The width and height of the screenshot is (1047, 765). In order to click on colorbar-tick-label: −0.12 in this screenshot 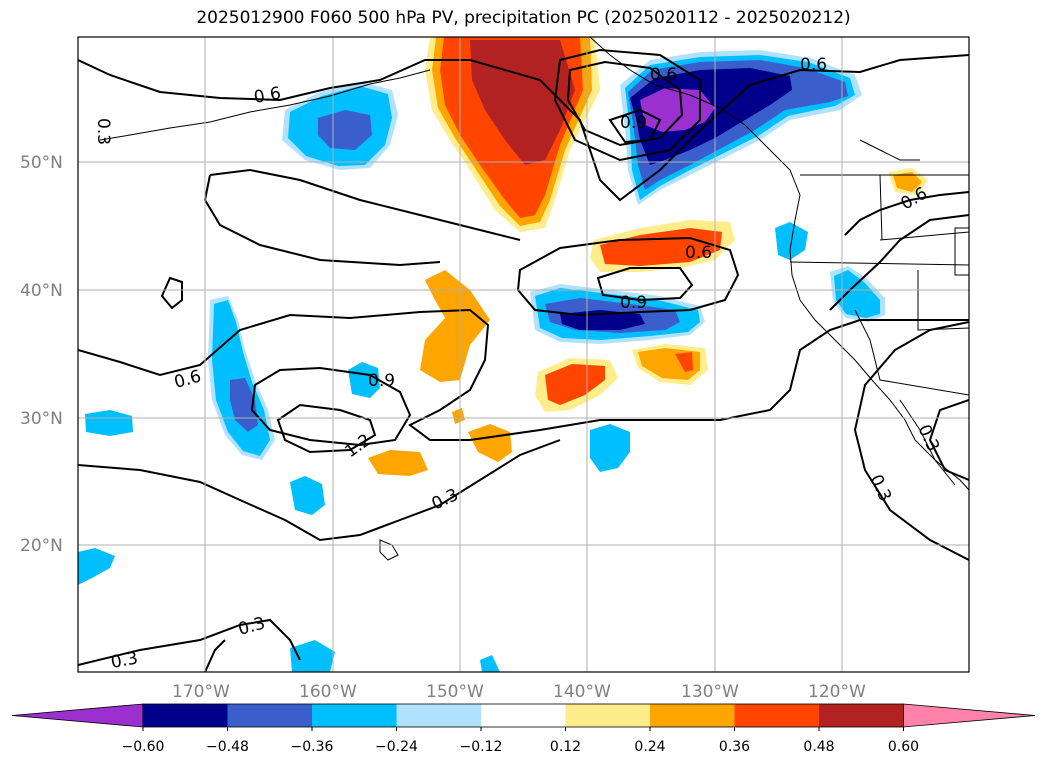, I will do `click(481, 747)`.